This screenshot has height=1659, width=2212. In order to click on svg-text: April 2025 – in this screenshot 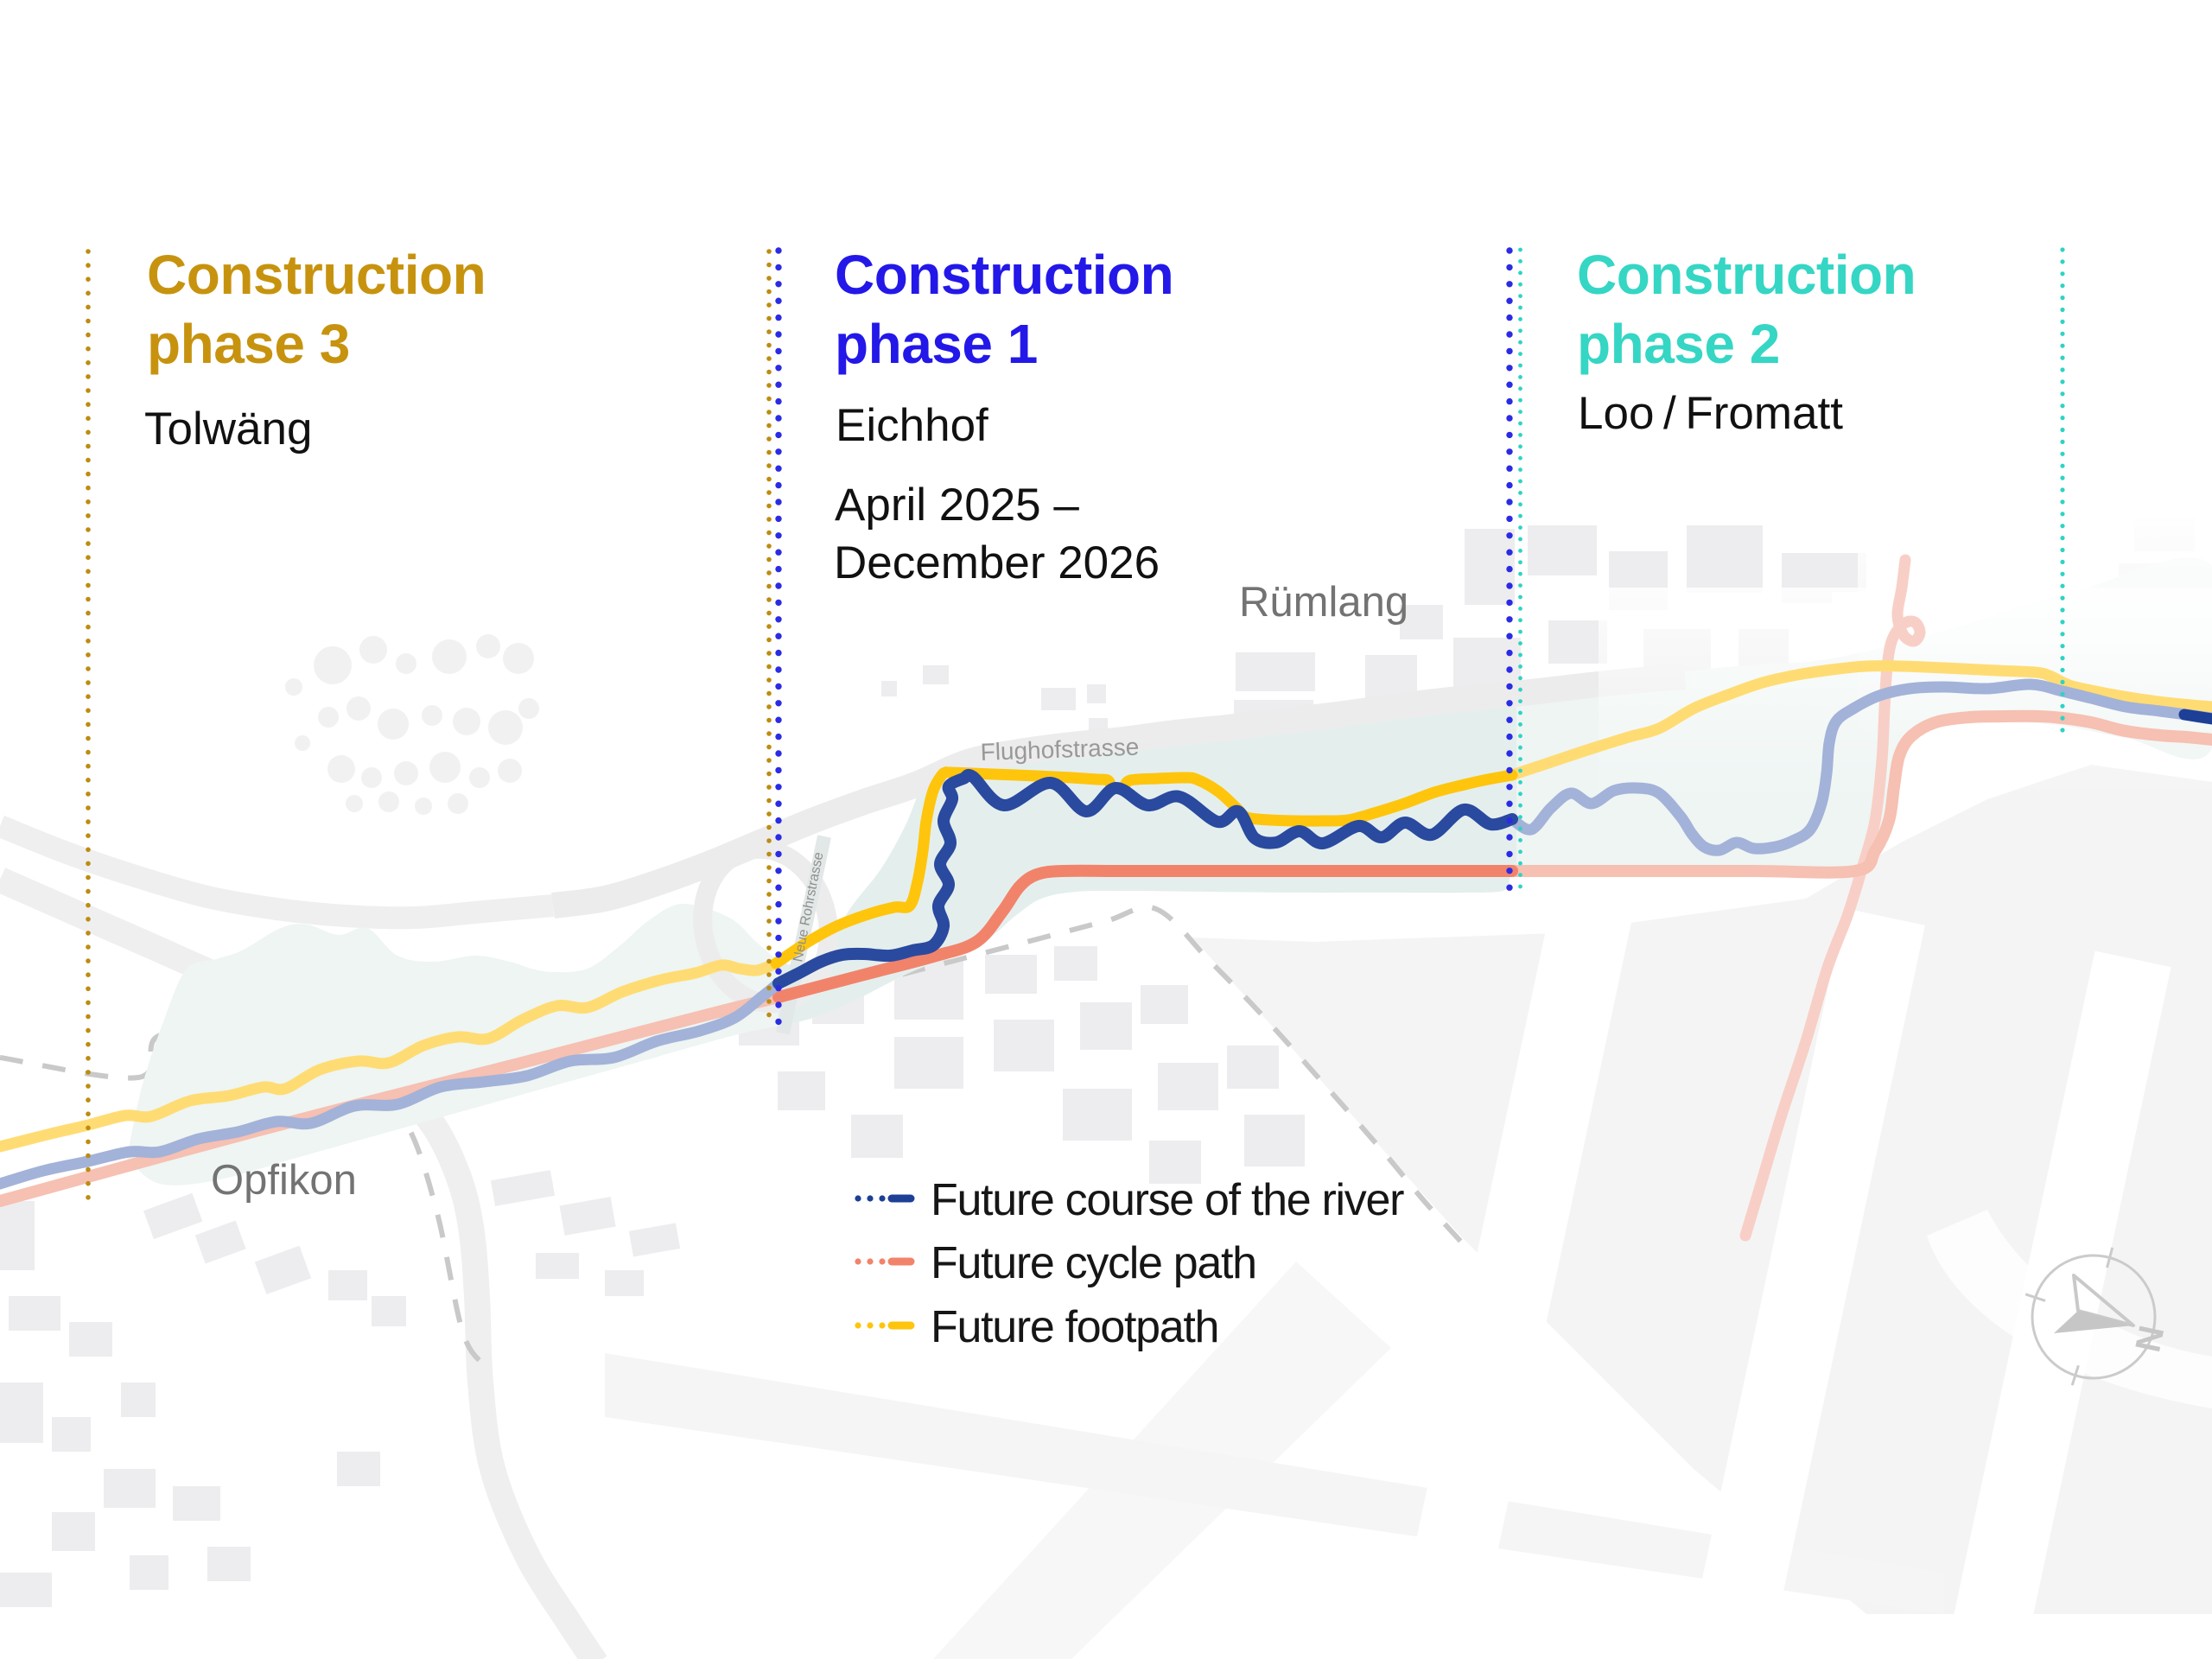, I will do `click(957, 506)`.